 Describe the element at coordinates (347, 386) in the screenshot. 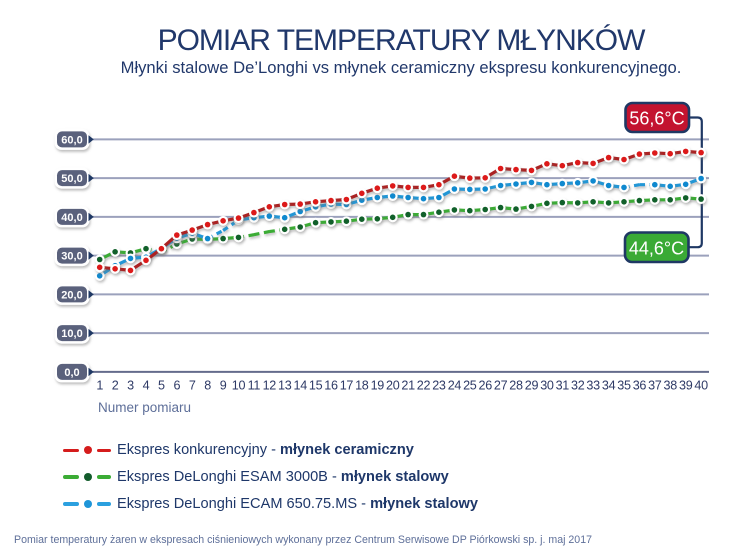

I see `svg-text: 17` at that location.